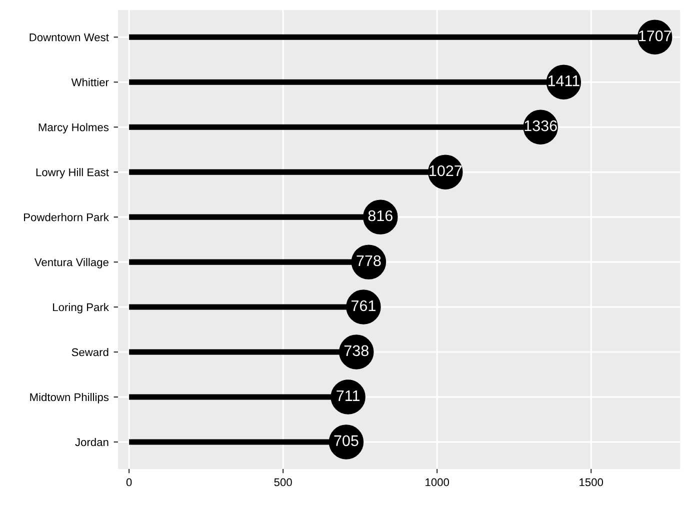 This screenshot has width=694, height=507. Describe the element at coordinates (129, 482) in the screenshot. I see `x-tick-label: 0` at that location.